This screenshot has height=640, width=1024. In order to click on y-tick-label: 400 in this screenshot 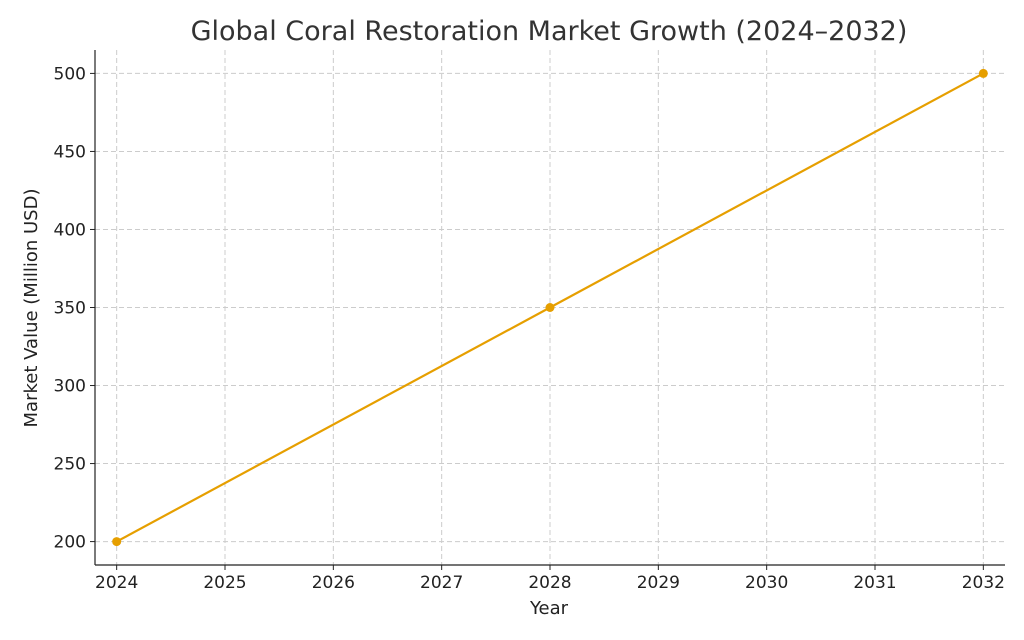, I will do `click(70, 230)`.